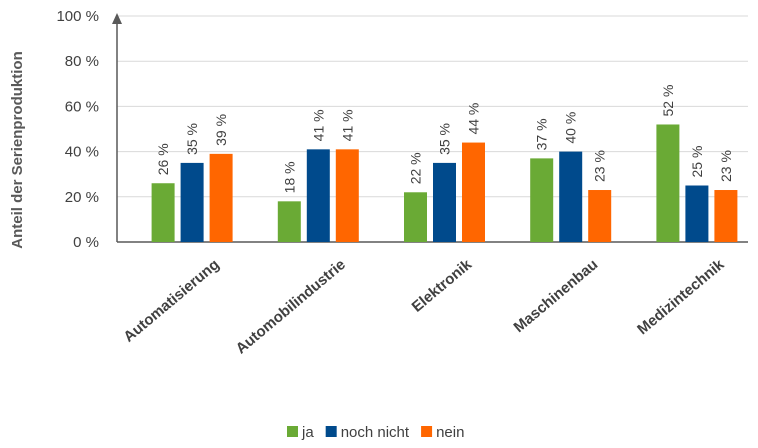 This screenshot has width=758, height=448. What do you see at coordinates (474, 119) in the screenshot?
I see `data-label: 44 %` at bounding box center [474, 119].